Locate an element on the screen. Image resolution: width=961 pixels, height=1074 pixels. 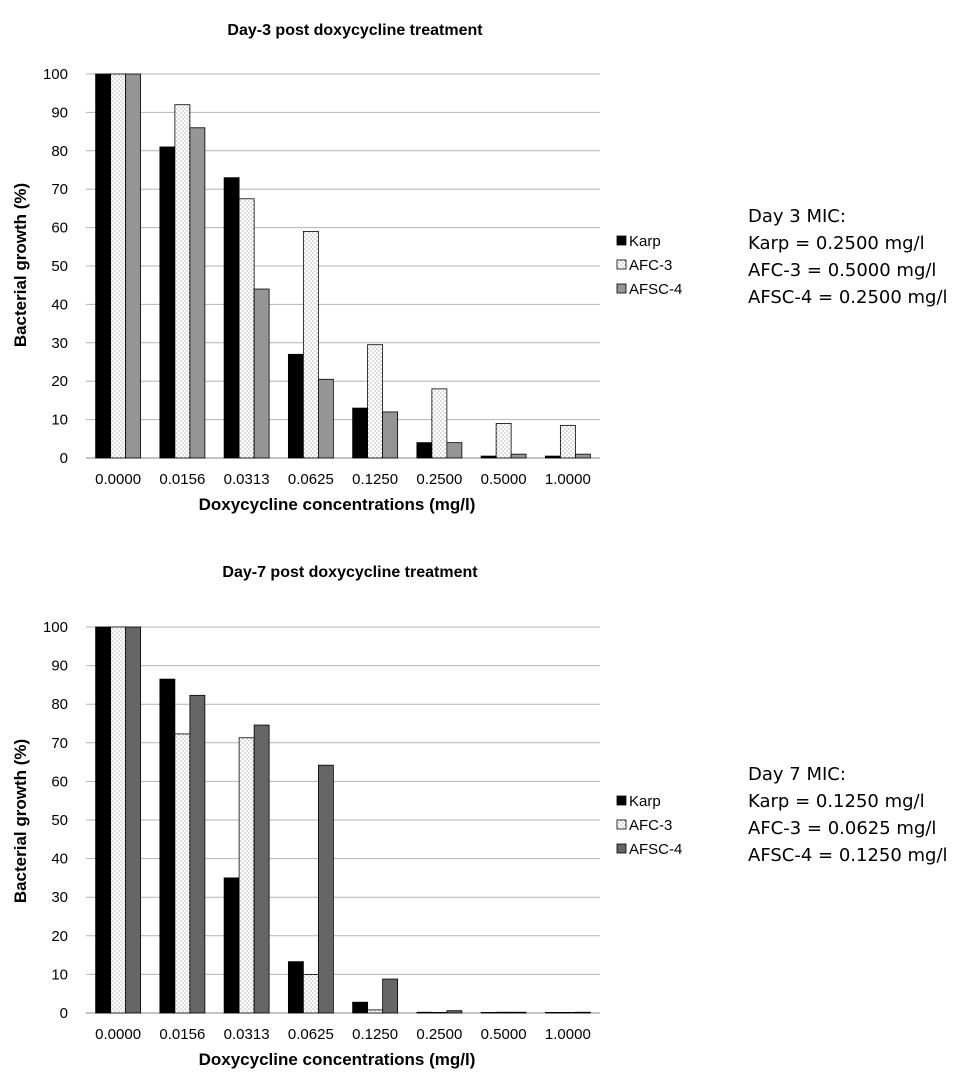
bar-afc-3-0.0156 is located at coordinates (182, 873).